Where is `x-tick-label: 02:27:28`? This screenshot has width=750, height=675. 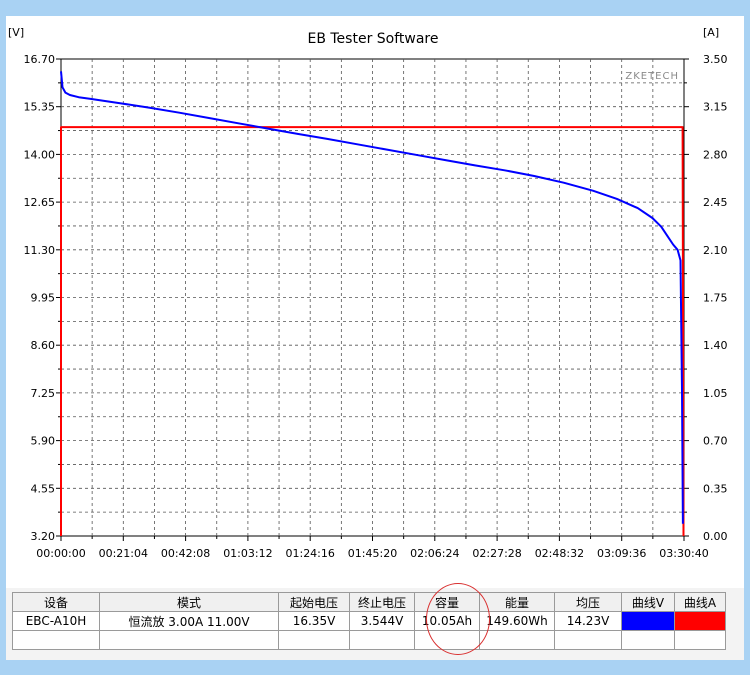 x-tick-label: 02:27:28 is located at coordinates (496, 553).